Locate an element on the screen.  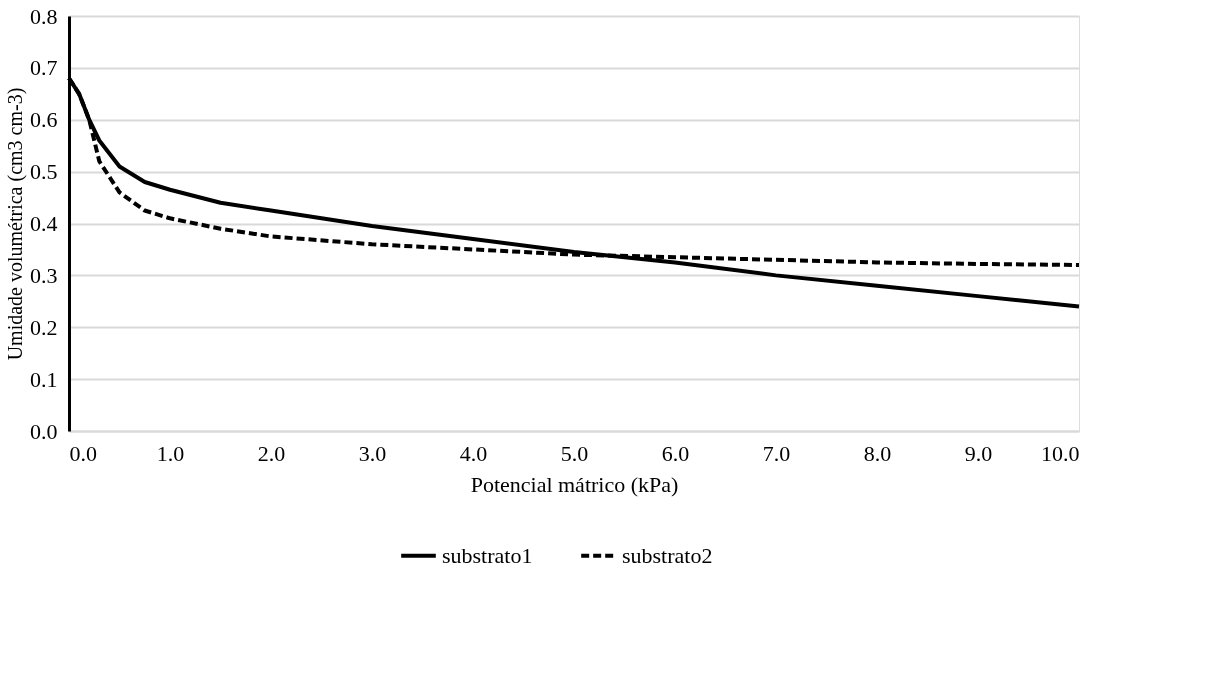
y-tick-label: 0.5 is located at coordinates (44, 172).